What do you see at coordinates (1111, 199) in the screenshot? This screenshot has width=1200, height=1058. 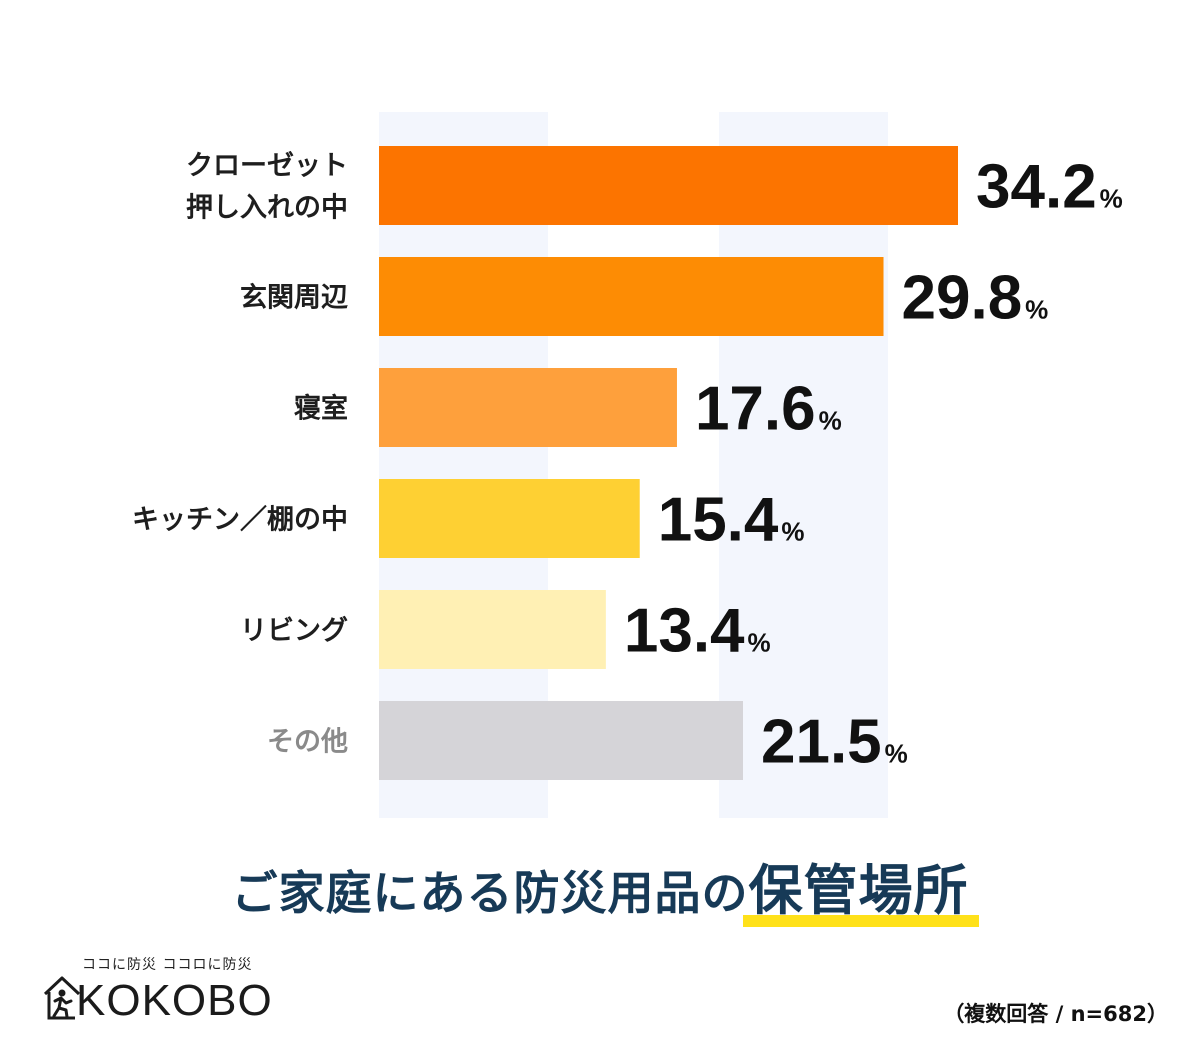 I see `value-unit-1: %` at bounding box center [1111, 199].